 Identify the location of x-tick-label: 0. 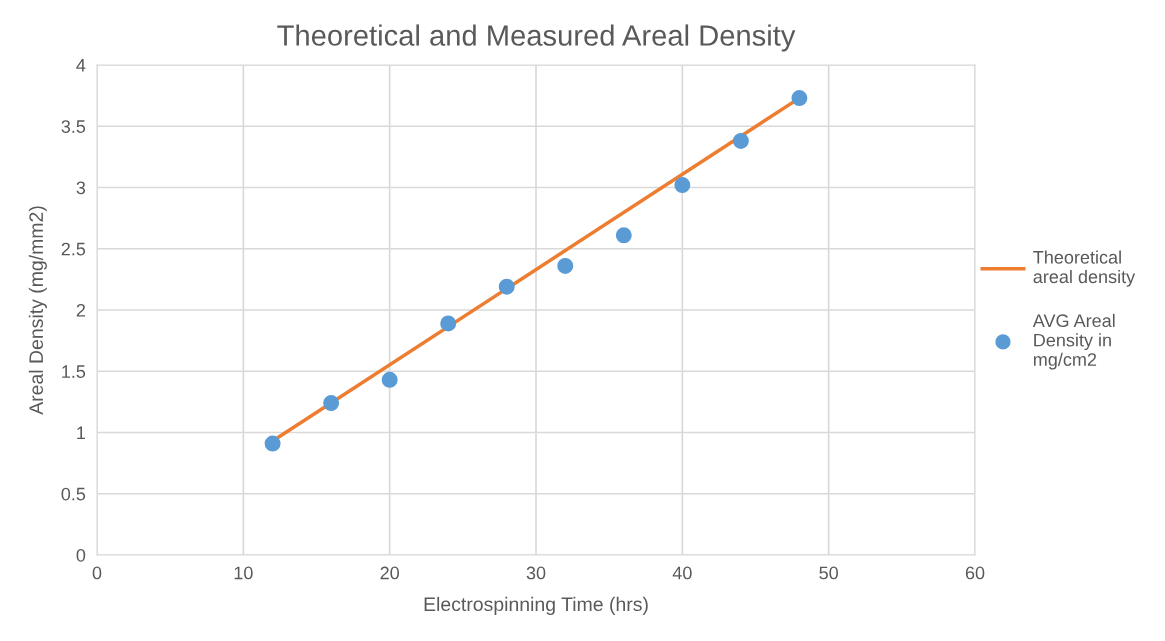
(97, 573).